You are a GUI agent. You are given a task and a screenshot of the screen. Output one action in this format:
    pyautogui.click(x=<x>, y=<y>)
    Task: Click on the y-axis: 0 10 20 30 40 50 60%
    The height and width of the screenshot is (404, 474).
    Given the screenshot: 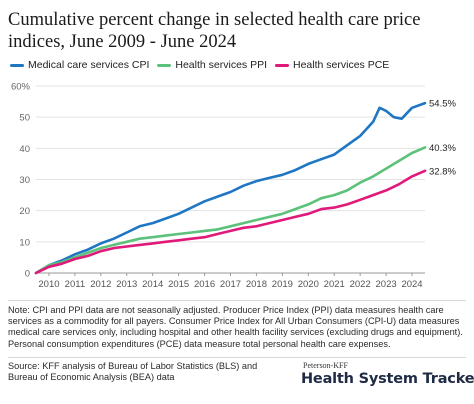 What is the action you would take?
    pyautogui.click(x=21, y=181)
    